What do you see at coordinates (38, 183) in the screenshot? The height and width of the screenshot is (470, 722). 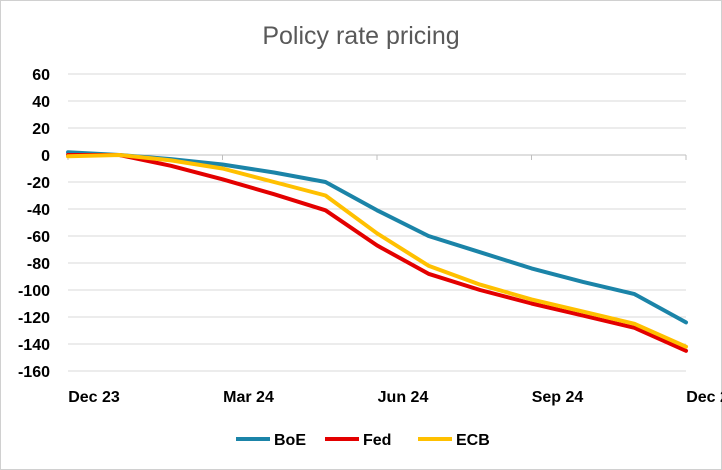 I see `y-tick-label: -20` at bounding box center [38, 183].